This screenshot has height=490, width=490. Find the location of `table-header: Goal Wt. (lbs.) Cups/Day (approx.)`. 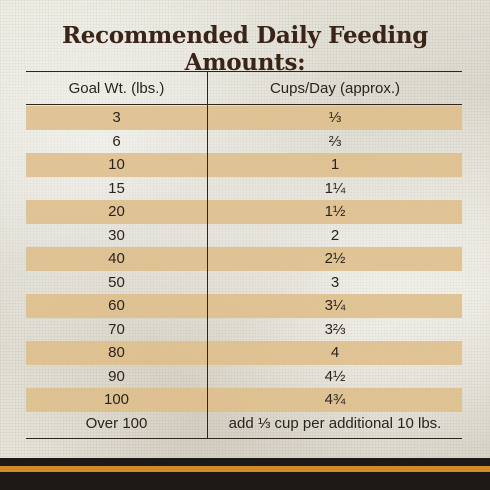

table-header: Goal Wt. (lbs.) Cups/Day (approx.) is located at coordinates (244, 88).